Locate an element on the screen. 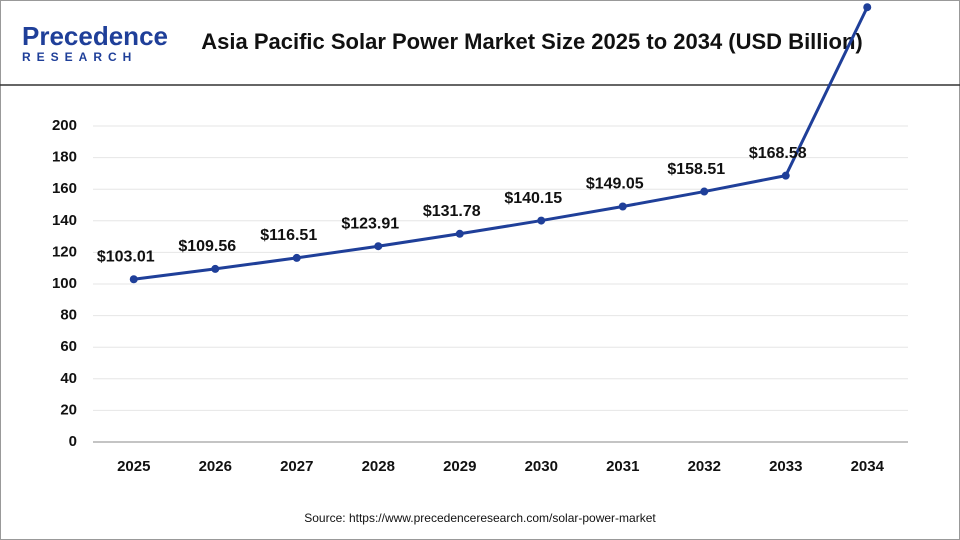 This screenshot has width=960, height=540. data-label: $131.78 is located at coordinates (452, 211).